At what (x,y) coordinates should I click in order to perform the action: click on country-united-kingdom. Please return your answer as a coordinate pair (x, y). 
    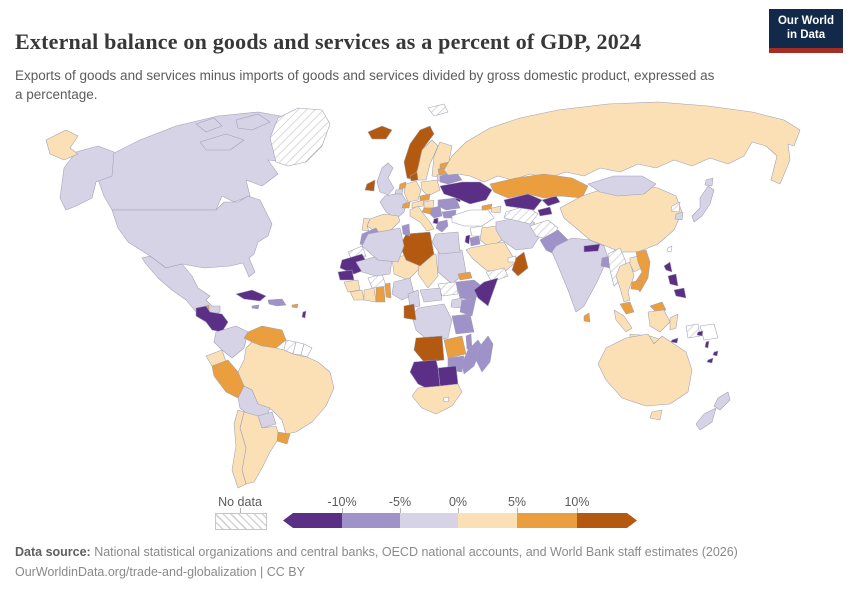
    Looking at the image, I should click on (385, 179).